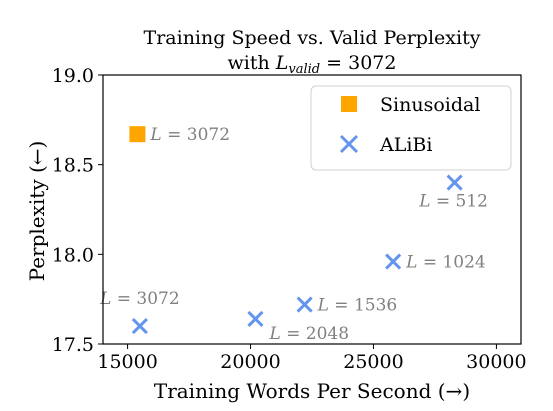 Image resolution: width=553 pixels, height=411 pixels. I want to click on y-tick-label: 17.5, so click(73, 345).